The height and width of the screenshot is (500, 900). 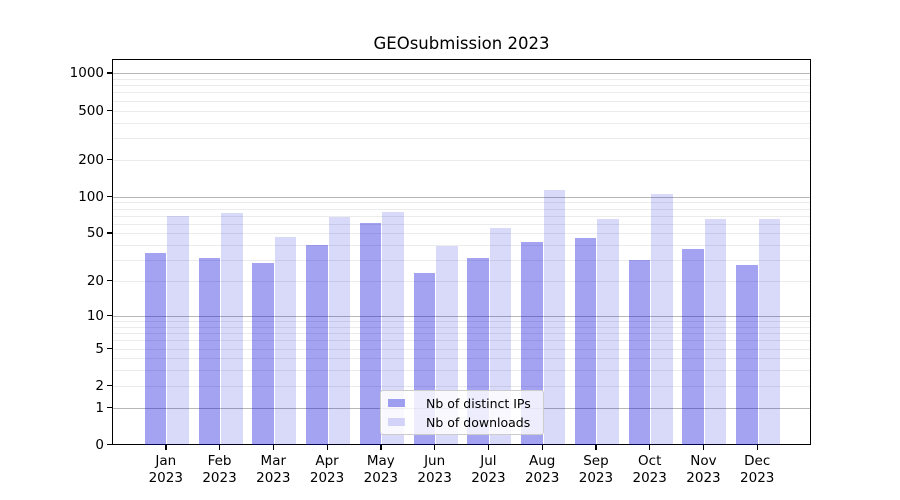 What do you see at coordinates (99, 445) in the screenshot?
I see `y-tick-label: 0` at bounding box center [99, 445].